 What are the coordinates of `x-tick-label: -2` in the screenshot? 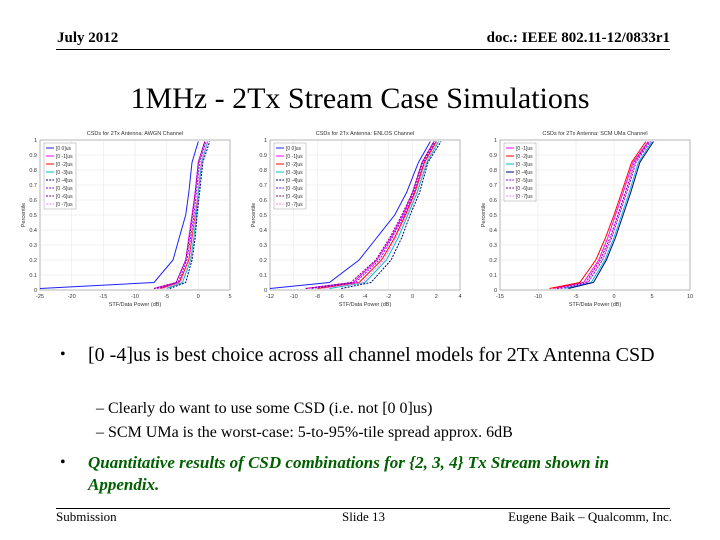 It's located at (388, 297).